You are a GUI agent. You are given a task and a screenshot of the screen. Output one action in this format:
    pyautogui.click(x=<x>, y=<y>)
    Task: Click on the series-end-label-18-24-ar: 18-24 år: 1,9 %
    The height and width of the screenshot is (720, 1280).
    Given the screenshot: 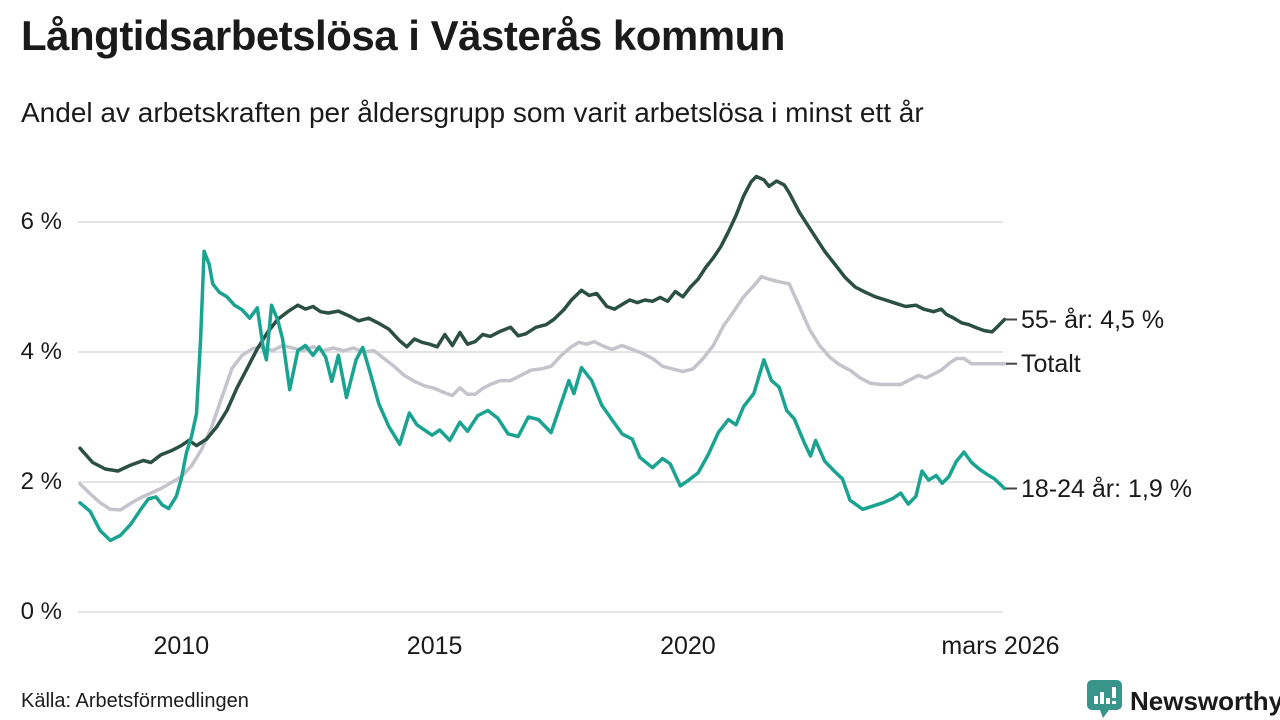 What is the action you would take?
    pyautogui.click(x=1106, y=488)
    